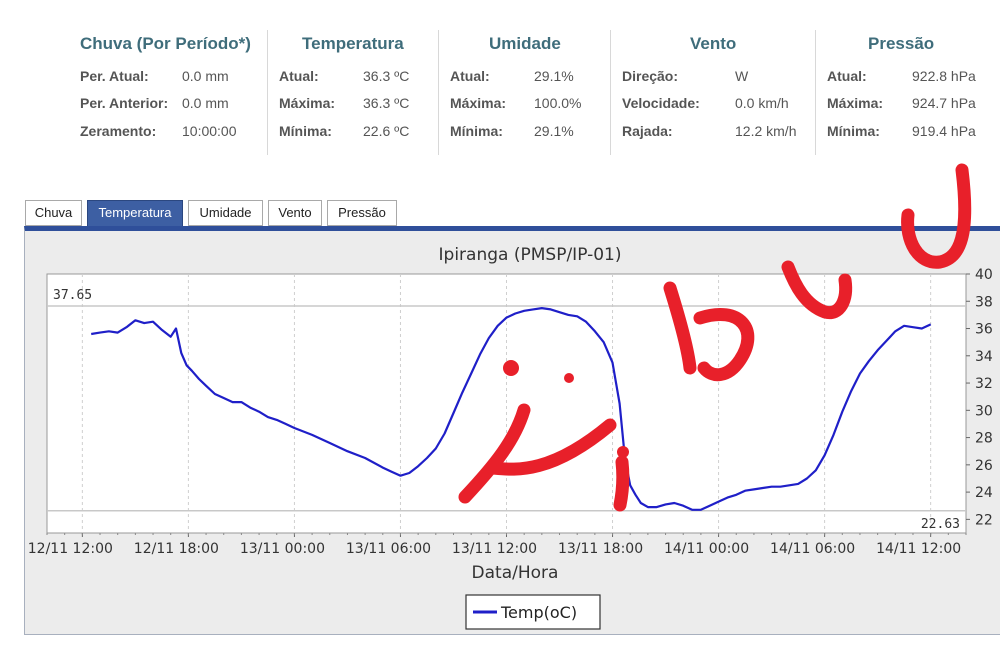 The image size is (1000, 669). I want to click on x-tick-label: 14/11 06:00, so click(812, 549).